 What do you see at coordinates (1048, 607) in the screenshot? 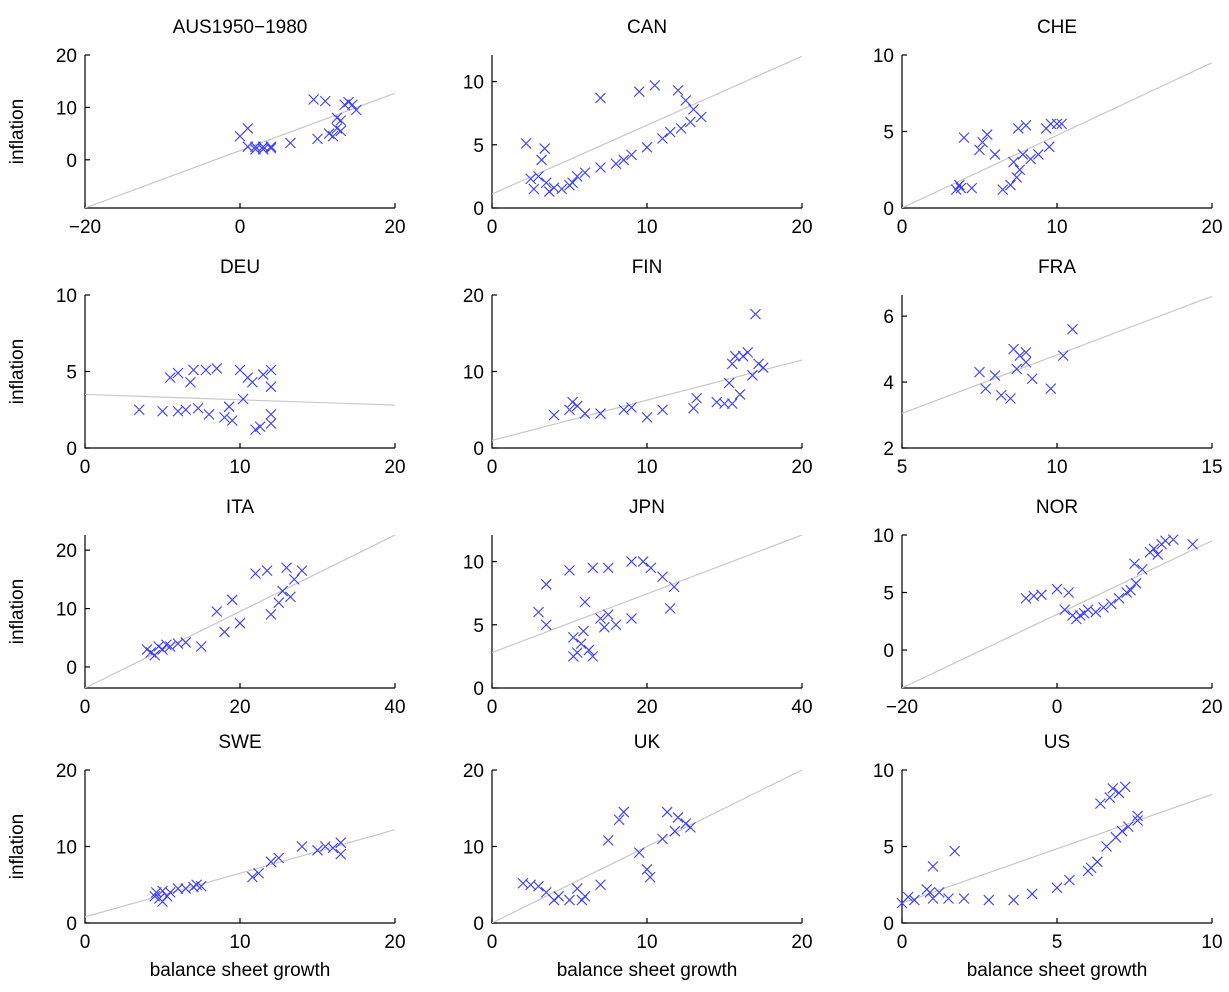
I see `panel: NOR −20 0 20 0 5 10` at bounding box center [1048, 607].